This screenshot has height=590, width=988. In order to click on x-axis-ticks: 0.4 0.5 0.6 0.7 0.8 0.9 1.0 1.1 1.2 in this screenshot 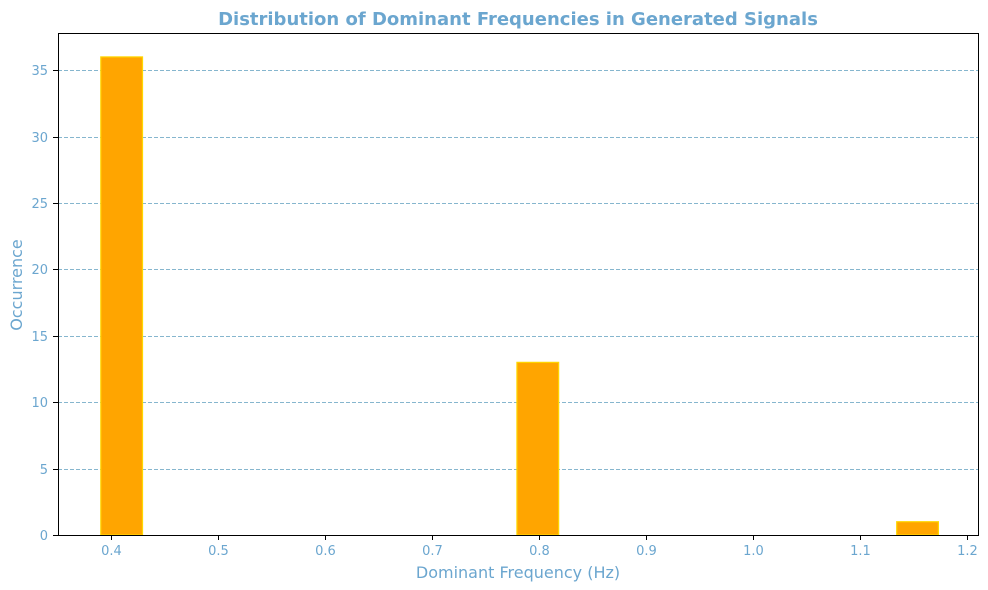, I will do `click(539, 547)`.